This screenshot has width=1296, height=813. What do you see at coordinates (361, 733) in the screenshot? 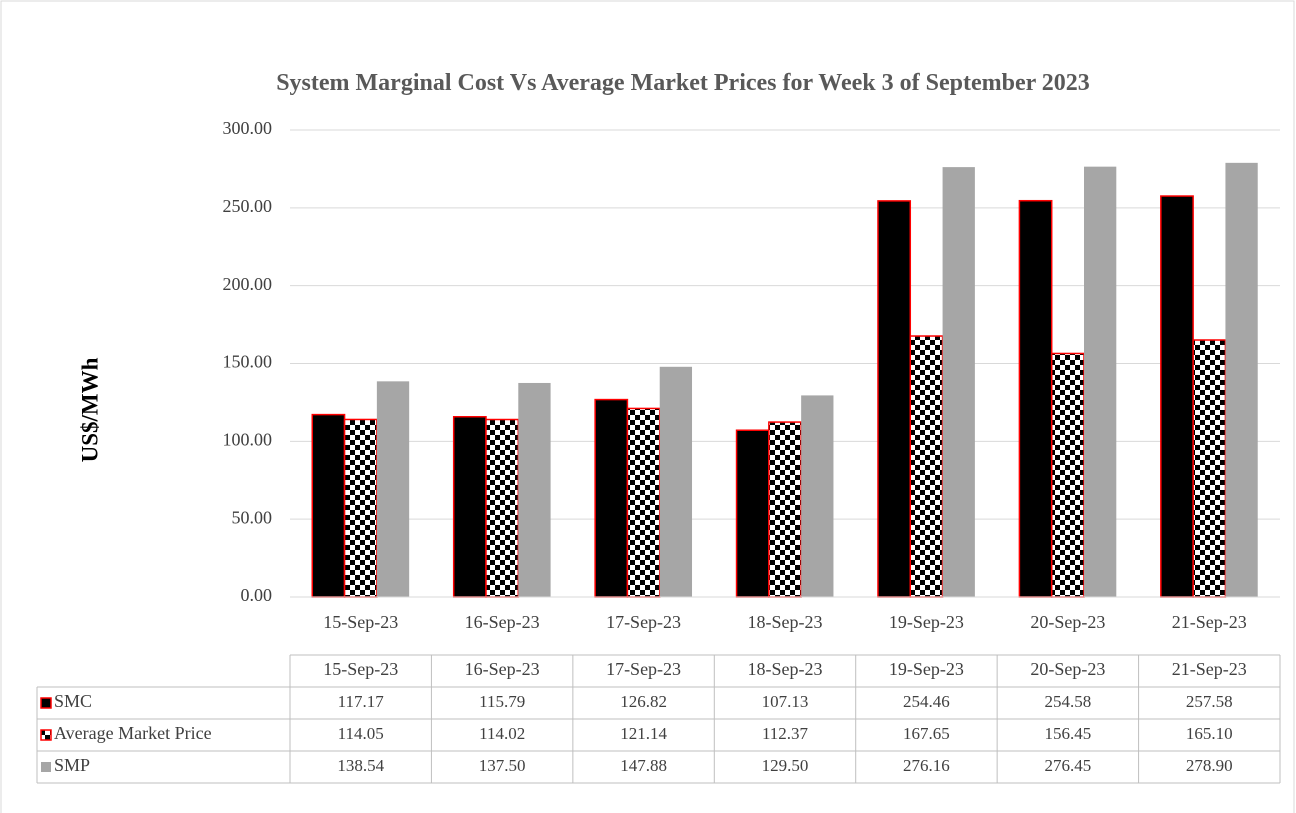
I see `table-cell: 114.05` at bounding box center [361, 733].